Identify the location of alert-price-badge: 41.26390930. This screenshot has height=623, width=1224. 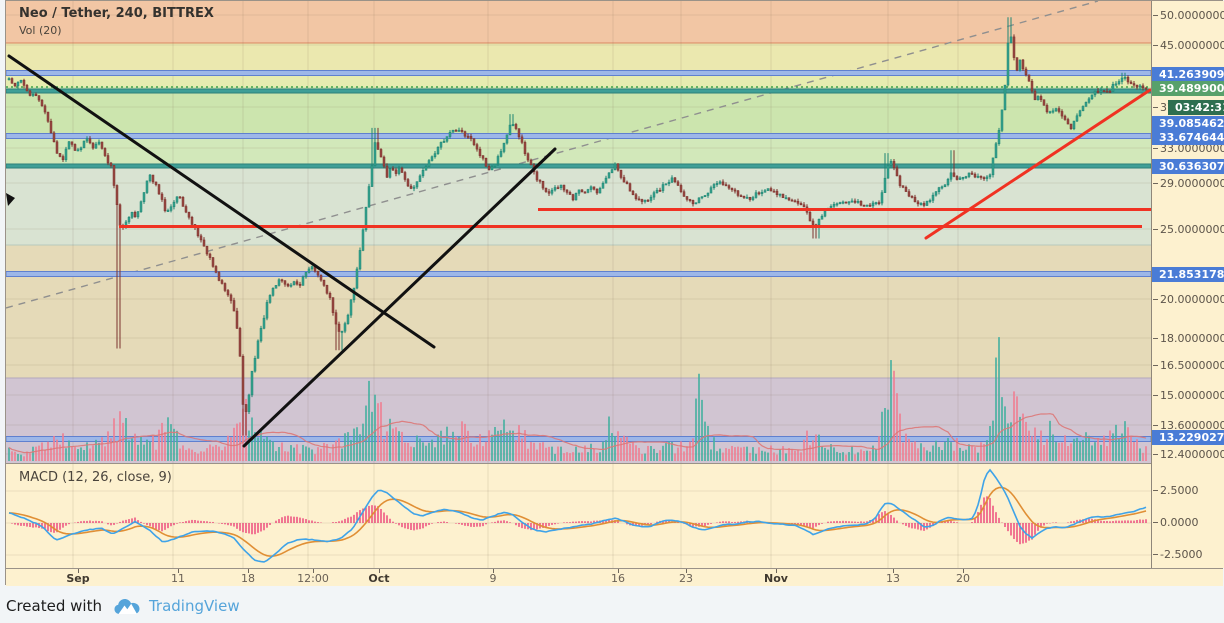
(1188, 74).